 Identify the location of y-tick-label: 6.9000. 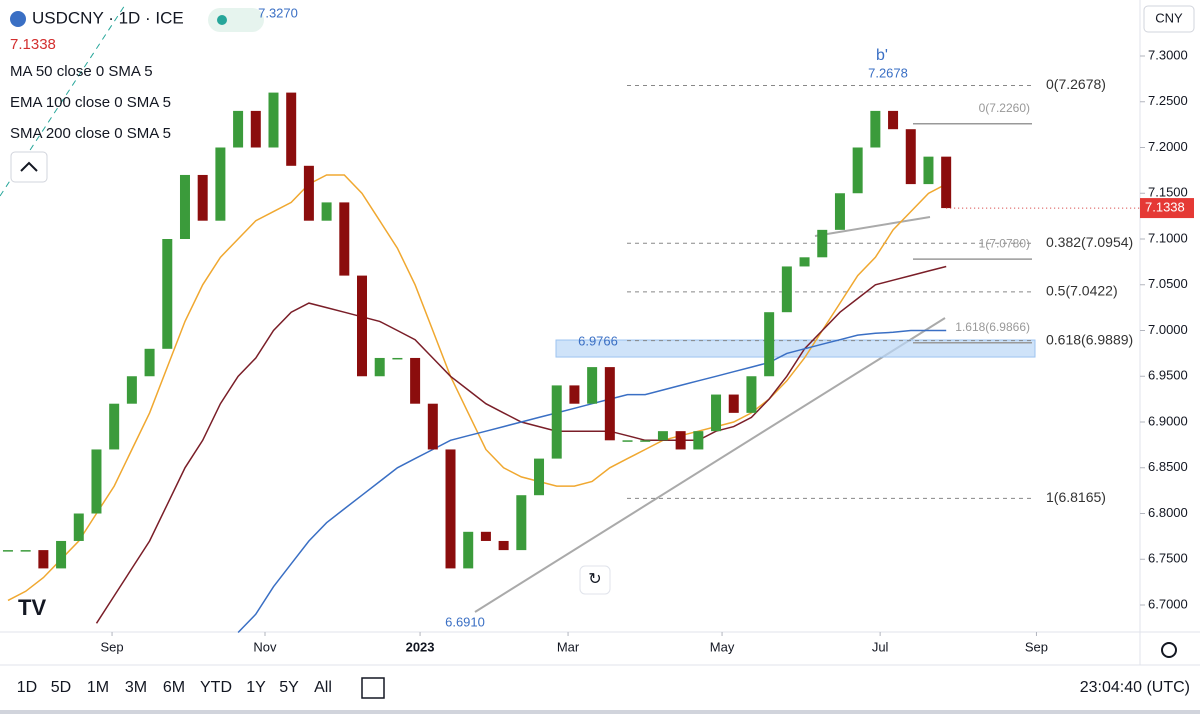
(1168, 420).